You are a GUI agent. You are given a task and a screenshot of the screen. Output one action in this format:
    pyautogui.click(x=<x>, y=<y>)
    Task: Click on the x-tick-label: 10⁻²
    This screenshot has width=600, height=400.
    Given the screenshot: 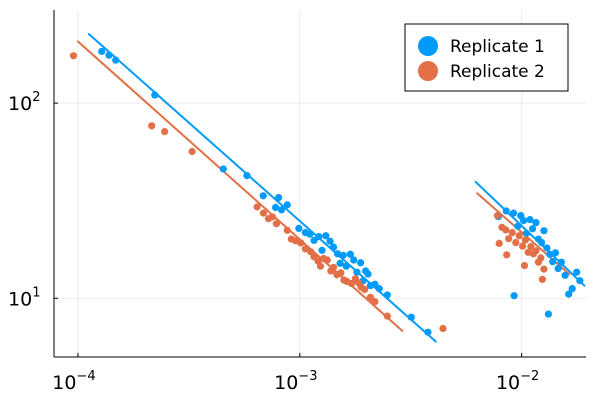 What is the action you would take?
    pyautogui.click(x=517, y=381)
    